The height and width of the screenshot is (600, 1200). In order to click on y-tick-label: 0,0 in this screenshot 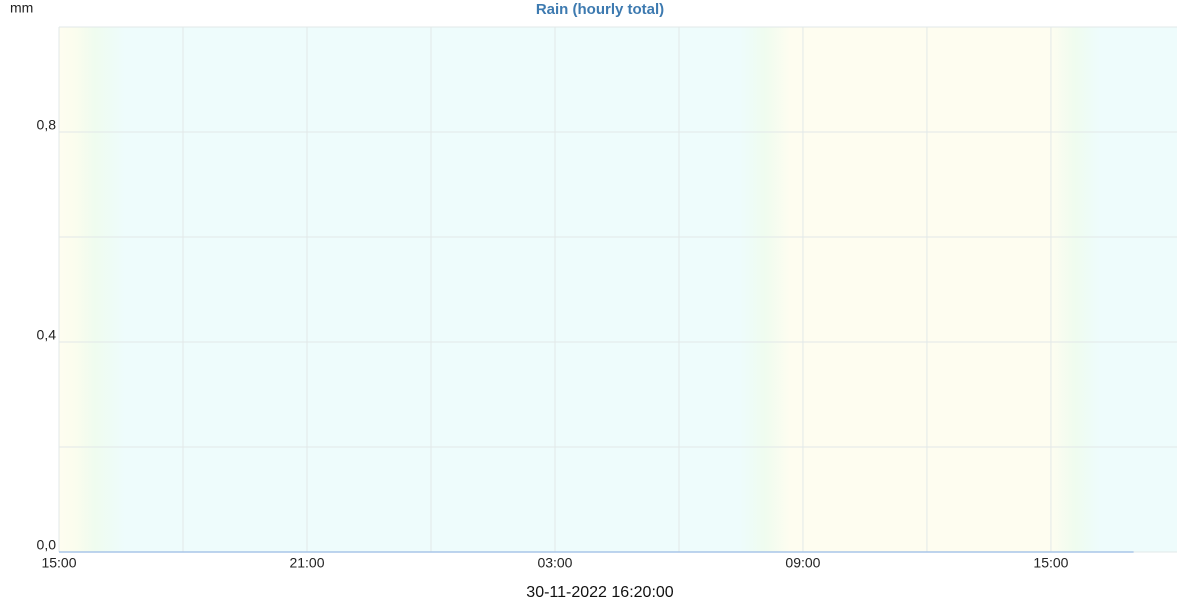, I will do `click(47, 545)`.